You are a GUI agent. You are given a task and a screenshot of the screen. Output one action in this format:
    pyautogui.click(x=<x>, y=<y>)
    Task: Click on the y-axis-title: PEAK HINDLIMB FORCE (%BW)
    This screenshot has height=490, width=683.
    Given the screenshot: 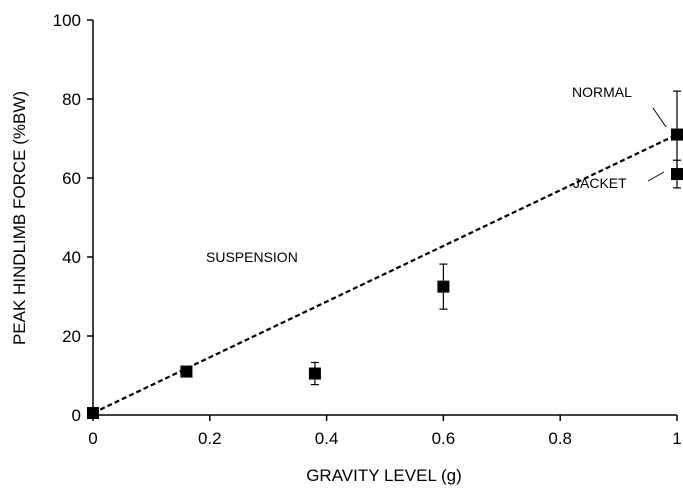 What is the action you would take?
    pyautogui.click(x=19, y=218)
    